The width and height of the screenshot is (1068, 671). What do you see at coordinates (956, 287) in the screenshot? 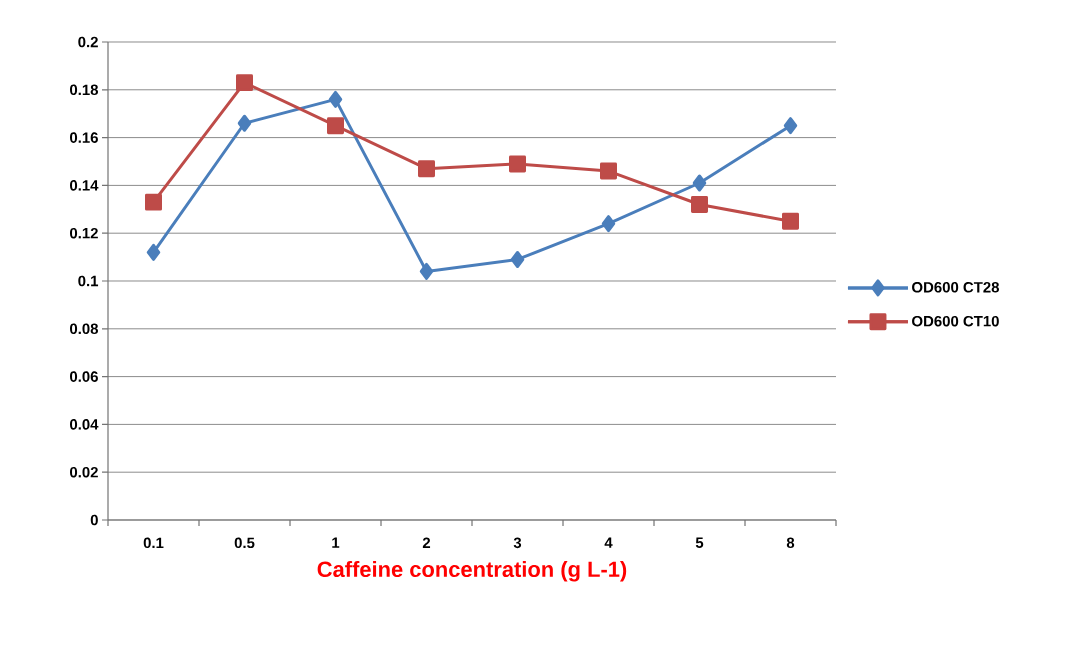
I see `legend-label: OD600 CT28` at bounding box center [956, 287].